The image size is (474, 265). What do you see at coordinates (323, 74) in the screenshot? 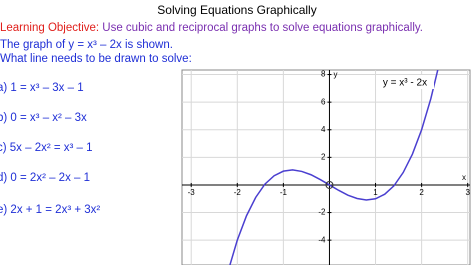
I see `y-tick-label: 8` at bounding box center [323, 74].